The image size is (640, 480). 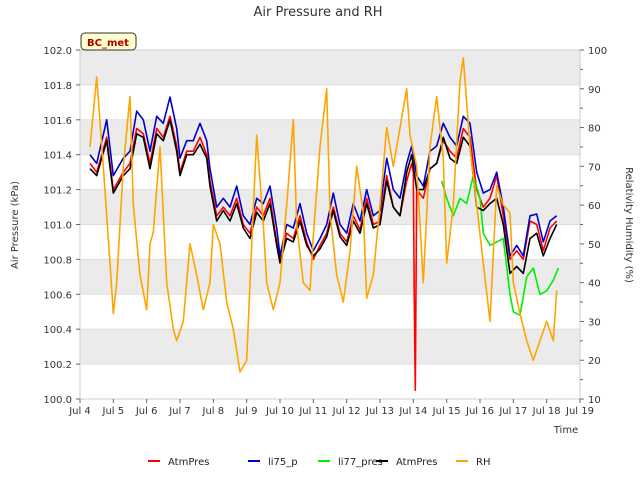 I want to click on y2-tick-label: 70, so click(x=594, y=167).